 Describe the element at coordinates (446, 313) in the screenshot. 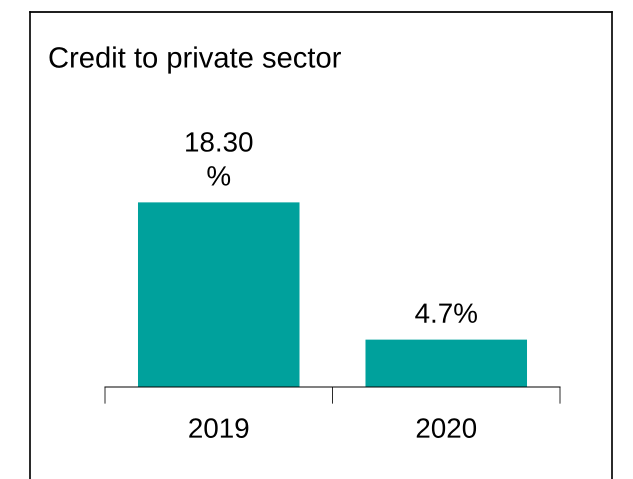

I see `data-label: 4.7%` at that location.